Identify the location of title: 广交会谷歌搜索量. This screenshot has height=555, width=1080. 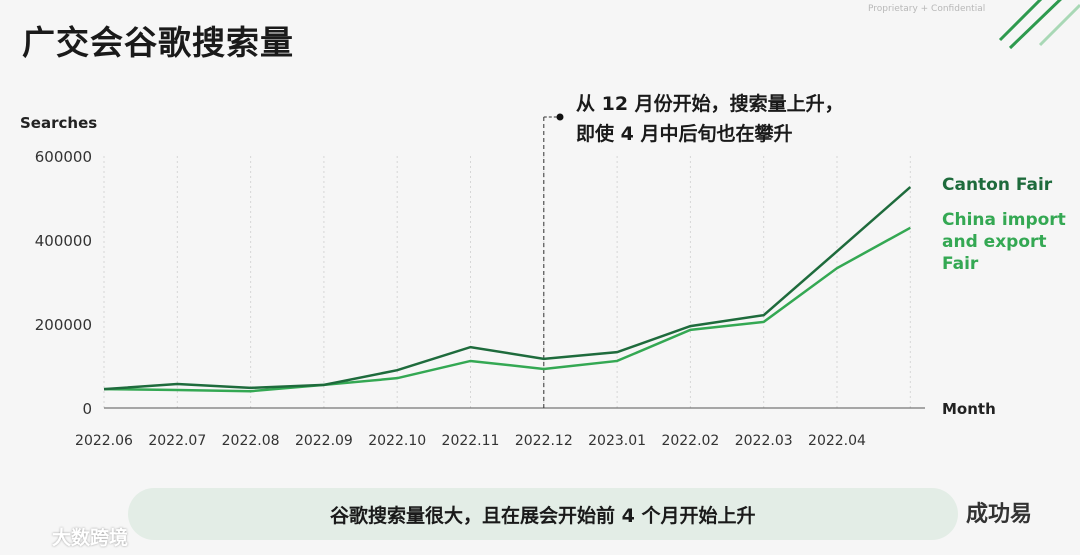
(158, 42).